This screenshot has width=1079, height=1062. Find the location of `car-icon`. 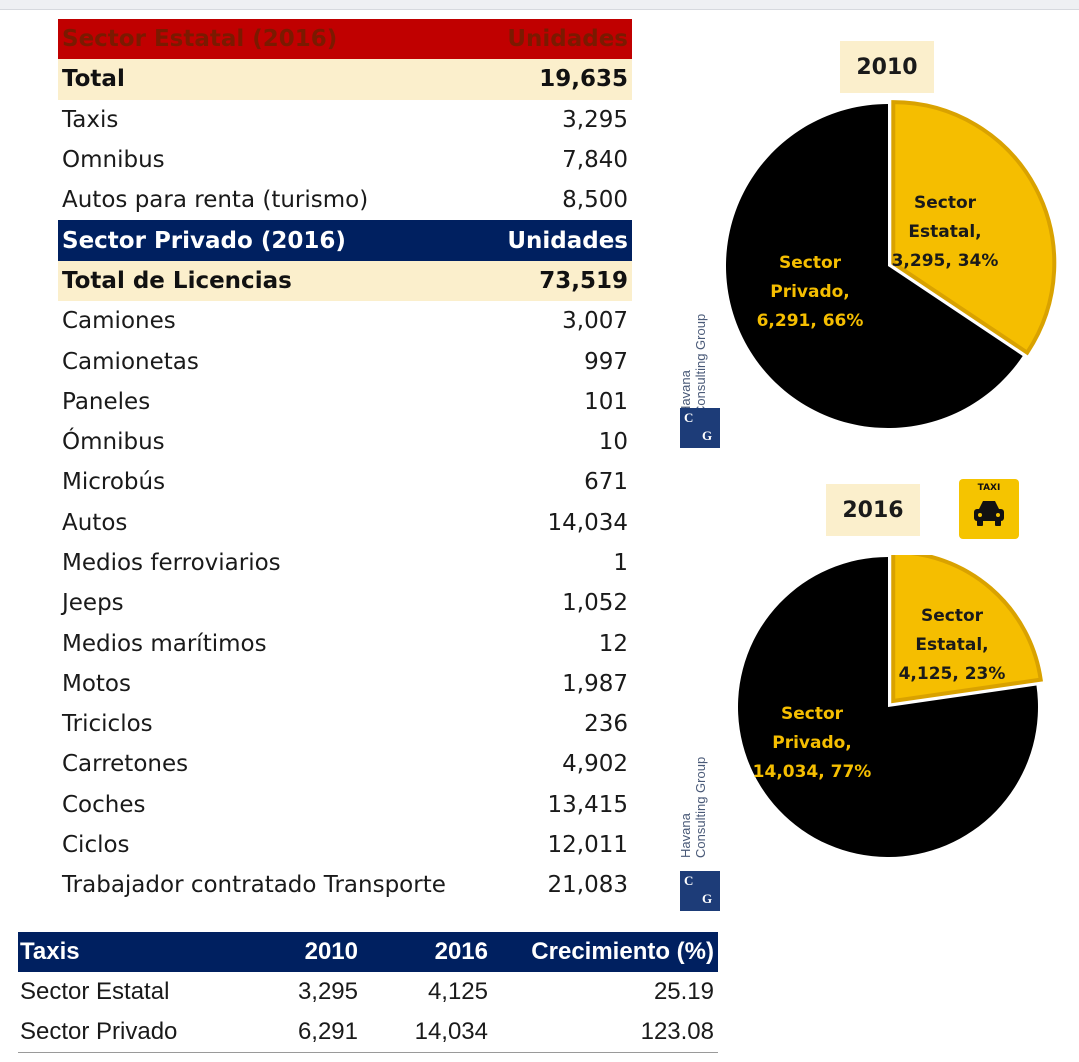

car-icon is located at coordinates (989, 513).